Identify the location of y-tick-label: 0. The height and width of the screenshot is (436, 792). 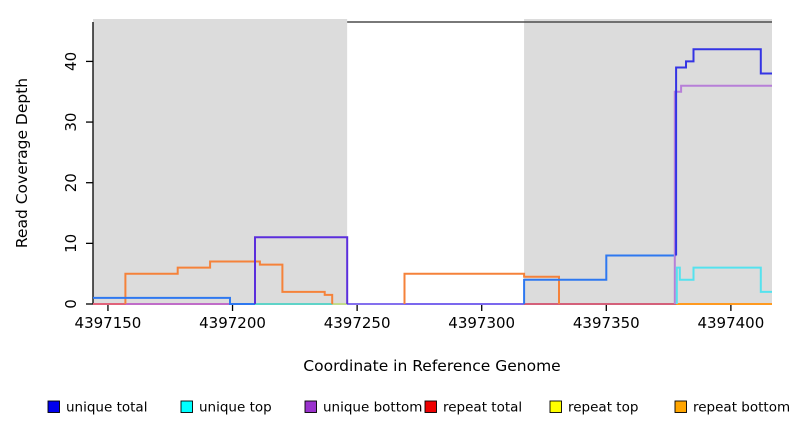
(71, 304).